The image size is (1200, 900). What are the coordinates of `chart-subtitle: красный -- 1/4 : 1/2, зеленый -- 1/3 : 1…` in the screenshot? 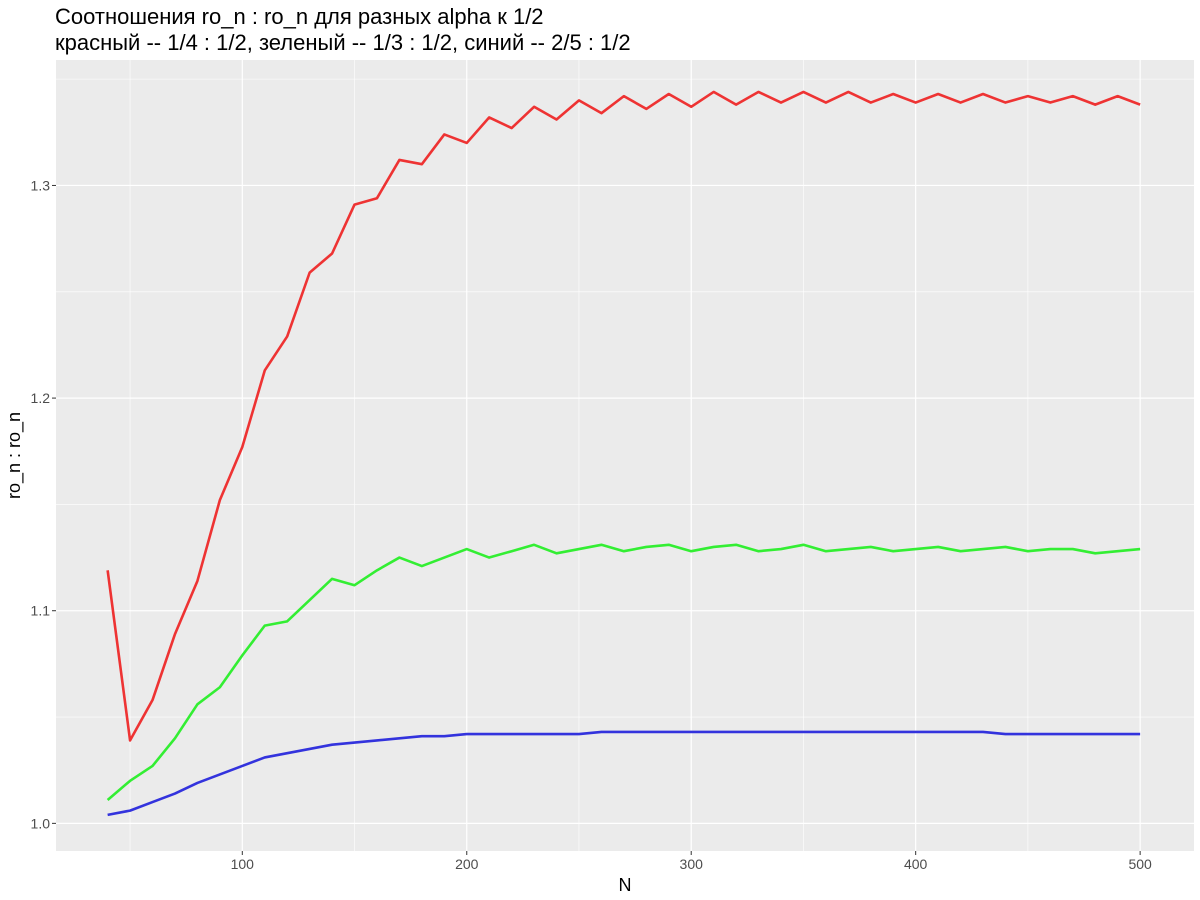 It's located at (343, 42).